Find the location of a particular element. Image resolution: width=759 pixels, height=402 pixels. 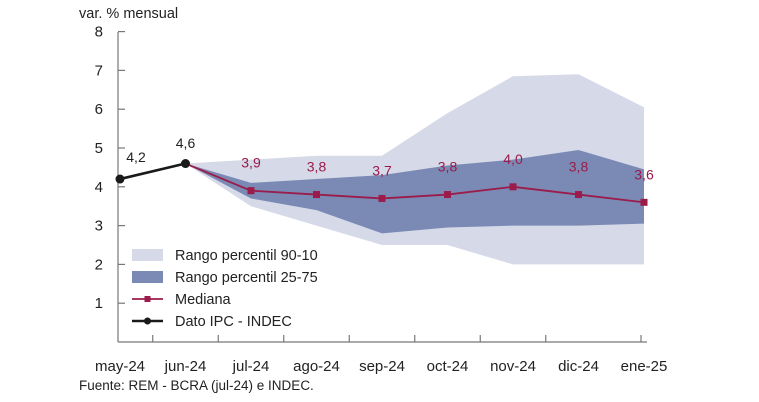

legend-item: Rango percentil 90-10 is located at coordinates (225, 256).